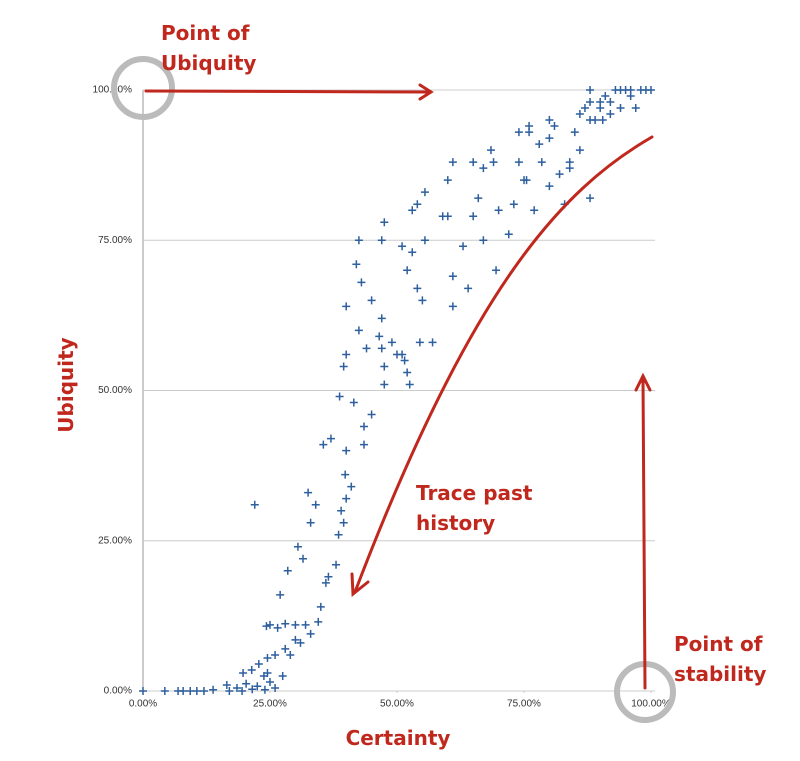 The height and width of the screenshot is (761, 800). What do you see at coordinates (455, 523) in the screenshot?
I see `annotation: history` at bounding box center [455, 523].